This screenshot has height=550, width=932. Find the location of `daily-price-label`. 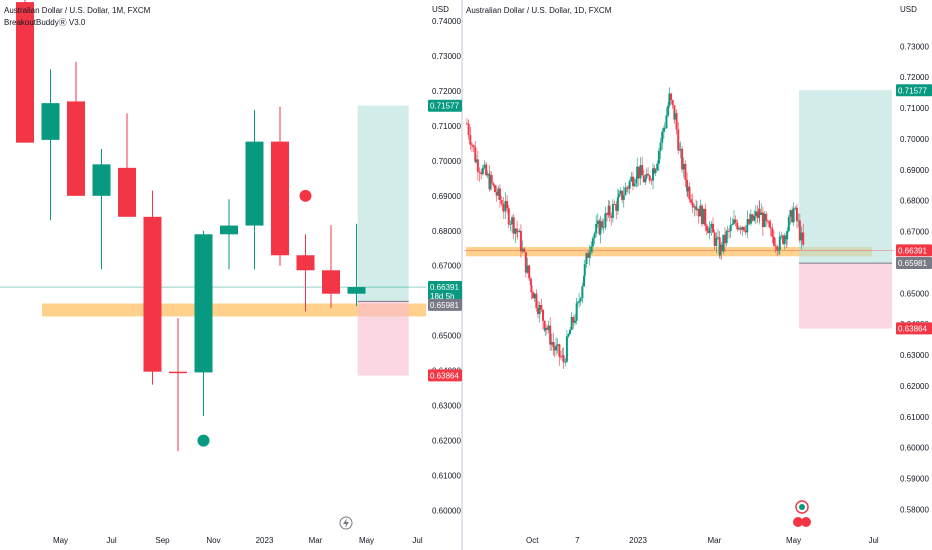

daily-price-label is located at coordinates (914, 328).